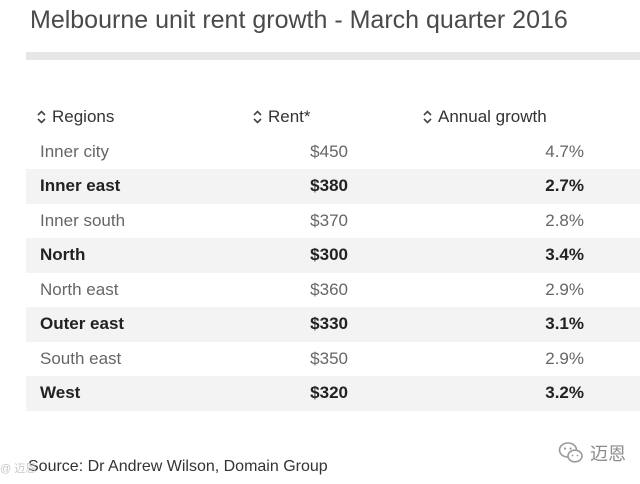  Describe the element at coordinates (329, 151) in the screenshot. I see `rent-cell: $450` at that location.